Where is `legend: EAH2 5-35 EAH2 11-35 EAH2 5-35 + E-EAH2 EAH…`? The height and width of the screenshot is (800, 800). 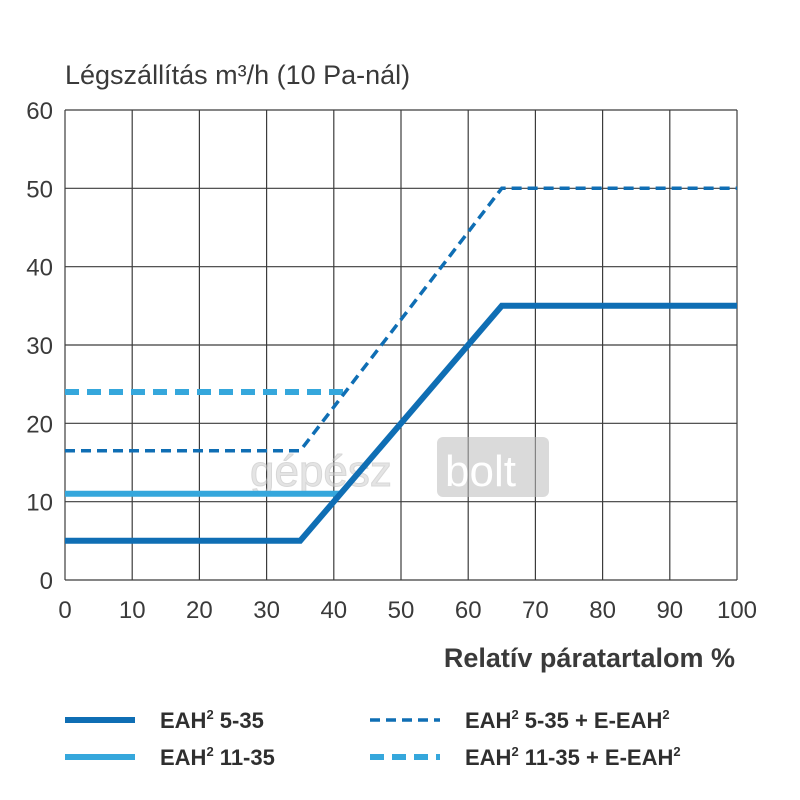 legend: EAH2 5-35 EAH2 11-35 EAH2 5-35 + E-EAH2 EAH… is located at coordinates (373, 738).